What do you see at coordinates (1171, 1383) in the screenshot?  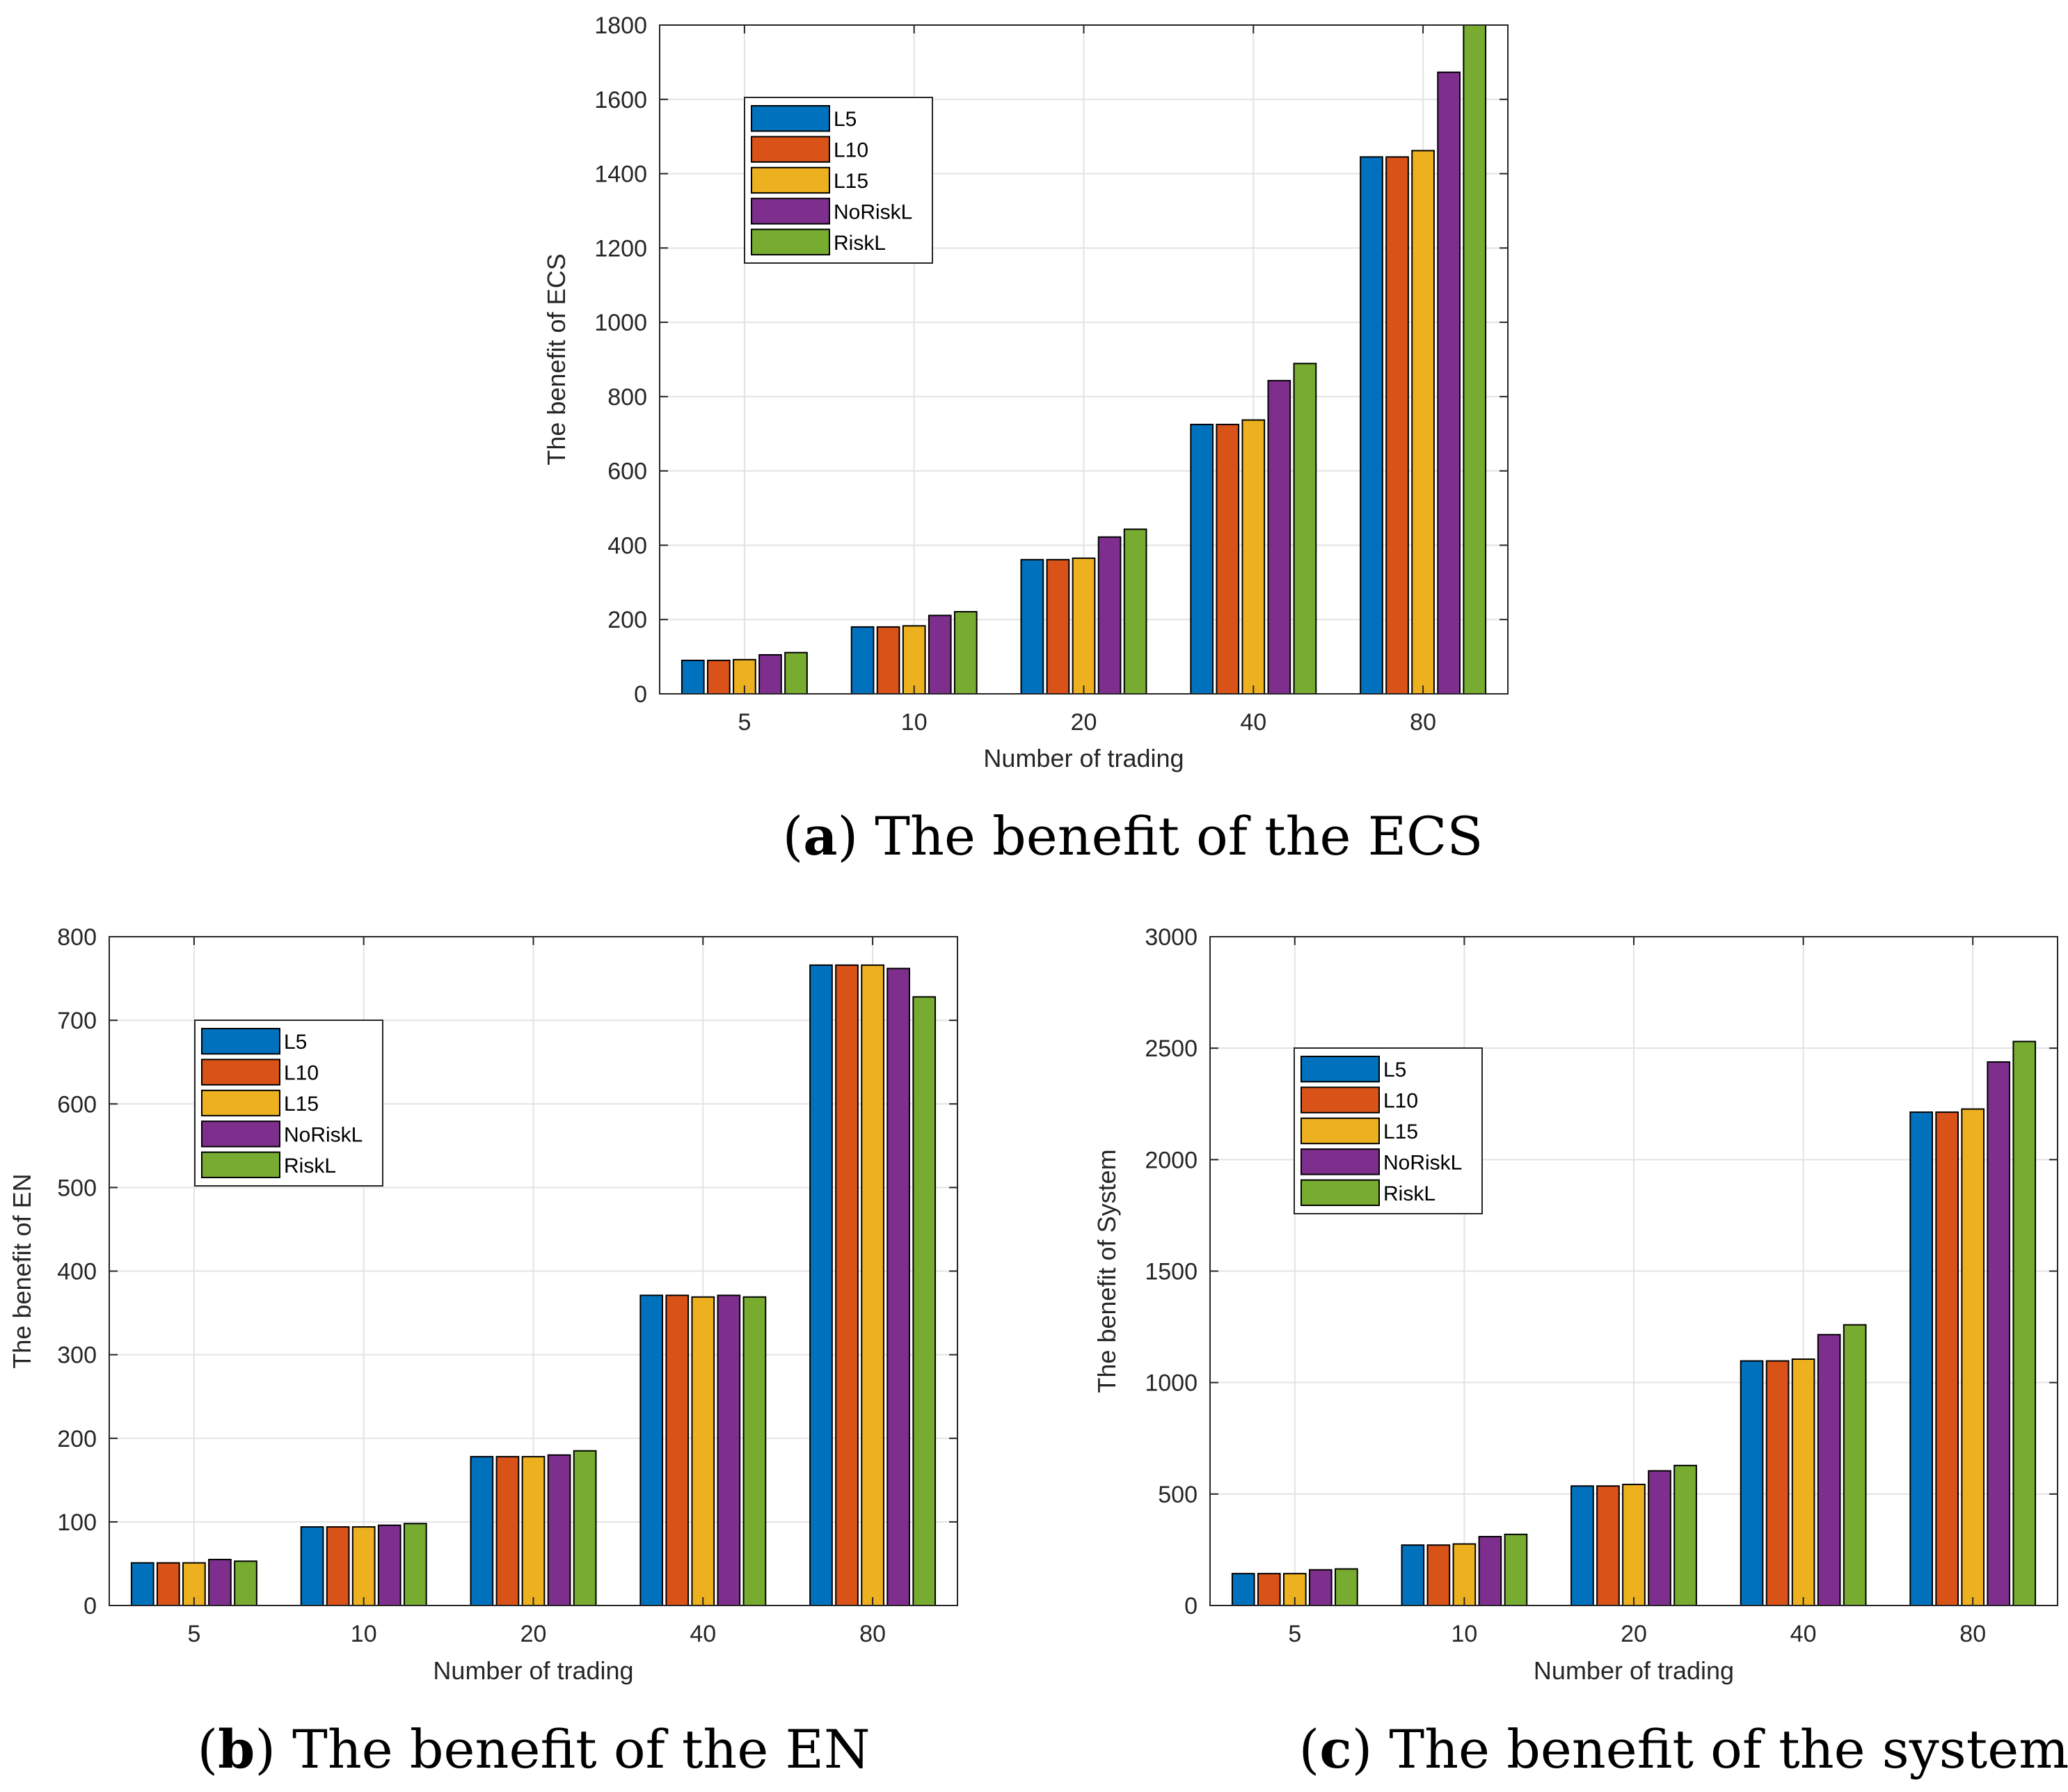 I see `y-tick-label: 1000` at bounding box center [1171, 1383].